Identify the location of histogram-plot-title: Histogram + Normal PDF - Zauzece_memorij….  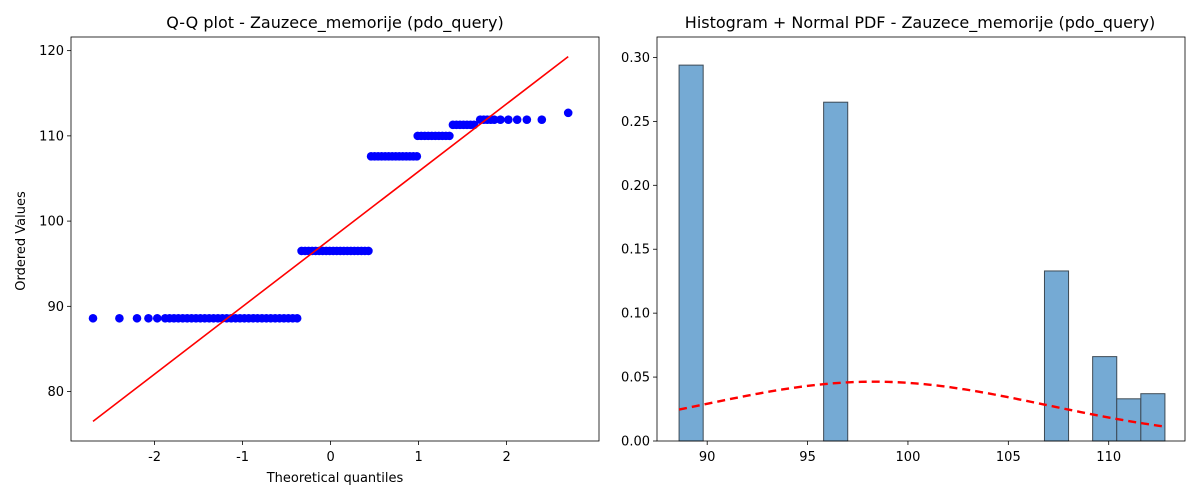
(920, 23).